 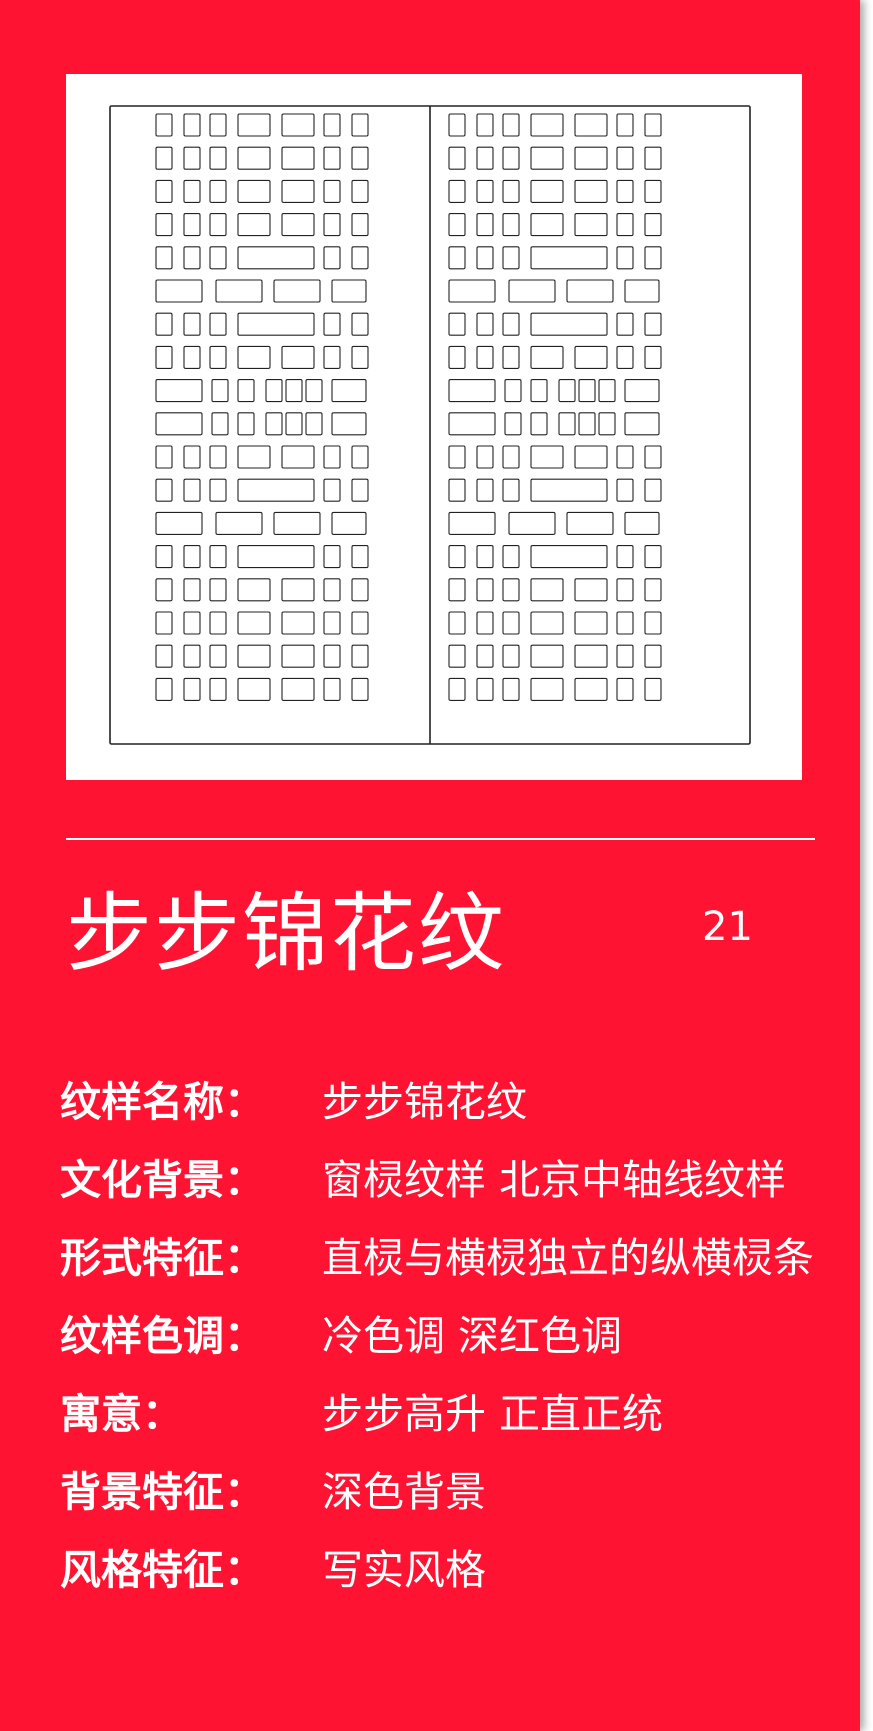 I want to click on detail-value: 窗棂纹样 北京中轴线纹样, so click(x=554, y=1180).